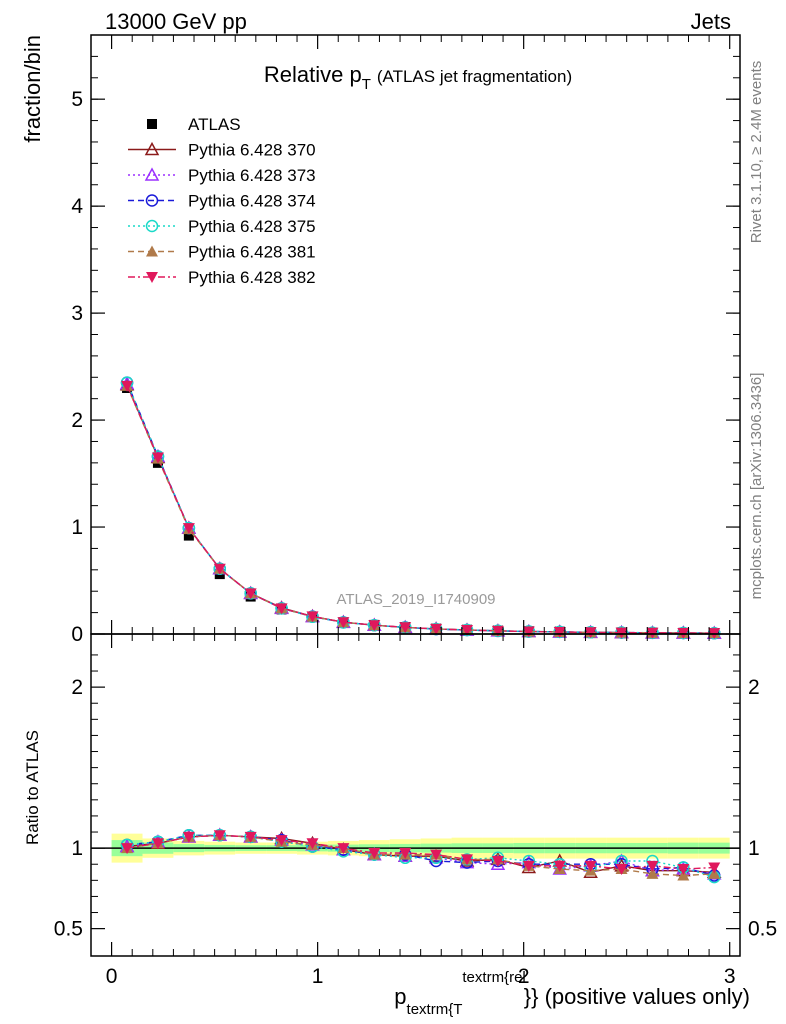  Describe the element at coordinates (313, 74) in the screenshot. I see `plot-title-main: Relative p` at that location.